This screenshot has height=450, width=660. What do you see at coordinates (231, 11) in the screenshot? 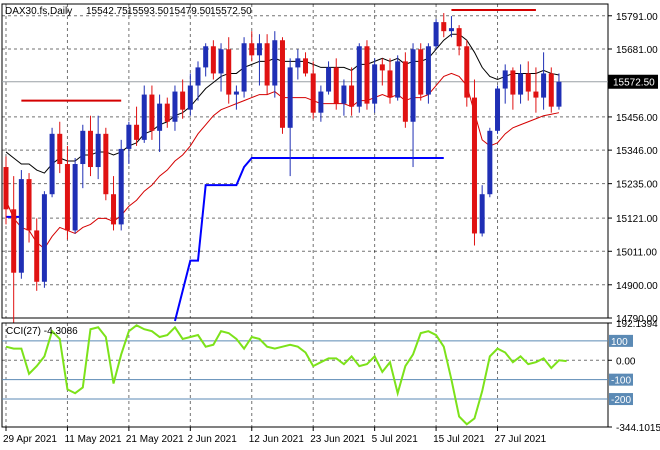
I see `ohlc-close: 15572.50` at bounding box center [231, 11].